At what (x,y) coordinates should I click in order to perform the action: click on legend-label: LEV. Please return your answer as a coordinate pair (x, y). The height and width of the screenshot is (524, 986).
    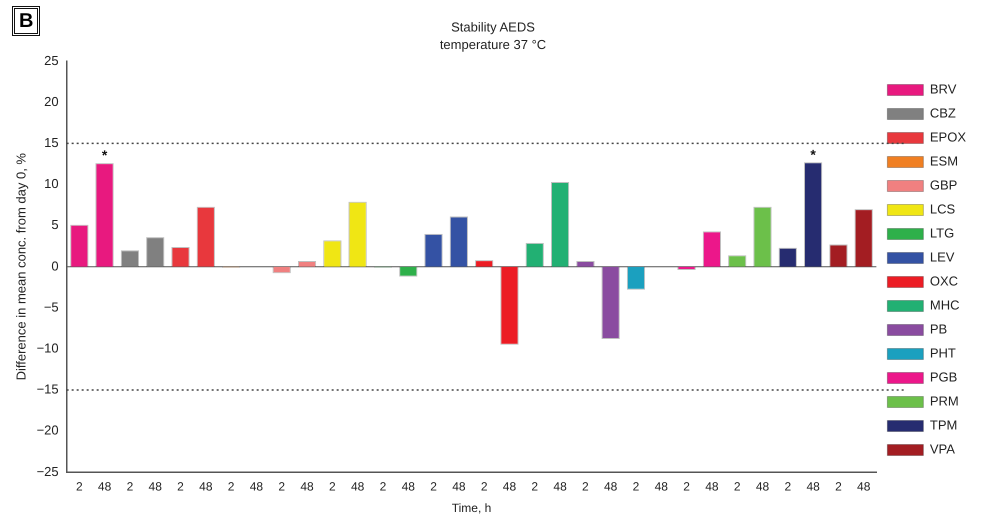
    Looking at the image, I should click on (942, 257).